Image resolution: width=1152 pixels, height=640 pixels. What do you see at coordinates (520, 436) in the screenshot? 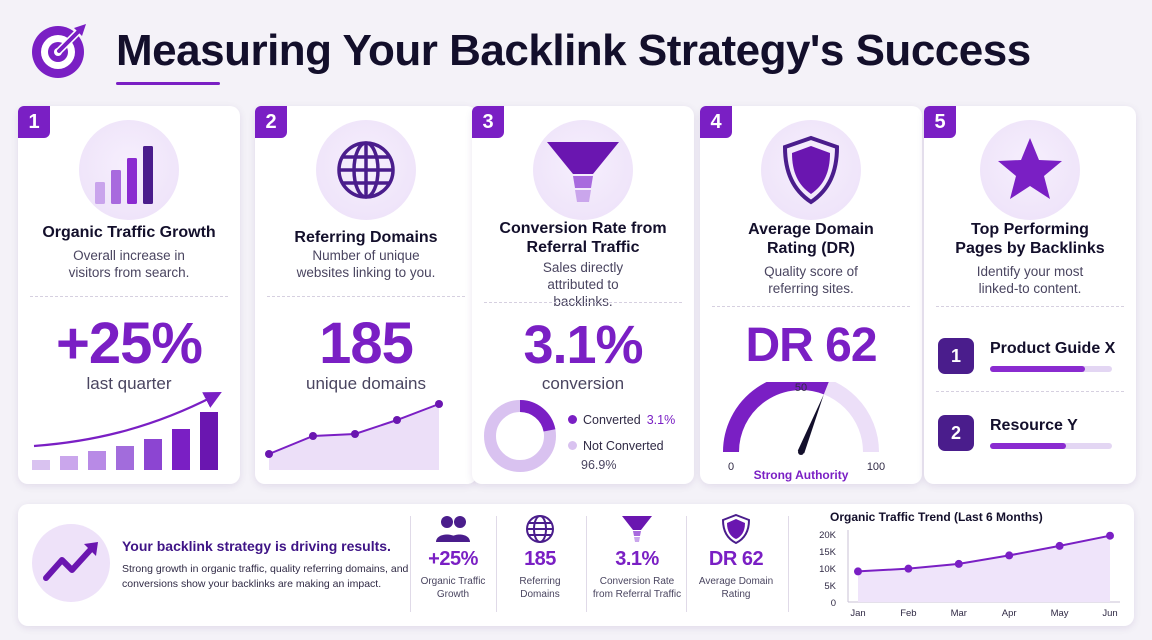
I see `conversion-donut` at bounding box center [520, 436].